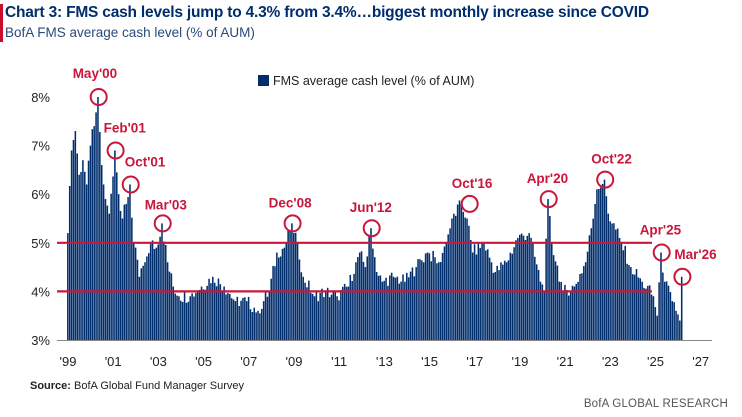  What do you see at coordinates (68, 361) in the screenshot?
I see `x-tick-label: '99` at bounding box center [68, 361].